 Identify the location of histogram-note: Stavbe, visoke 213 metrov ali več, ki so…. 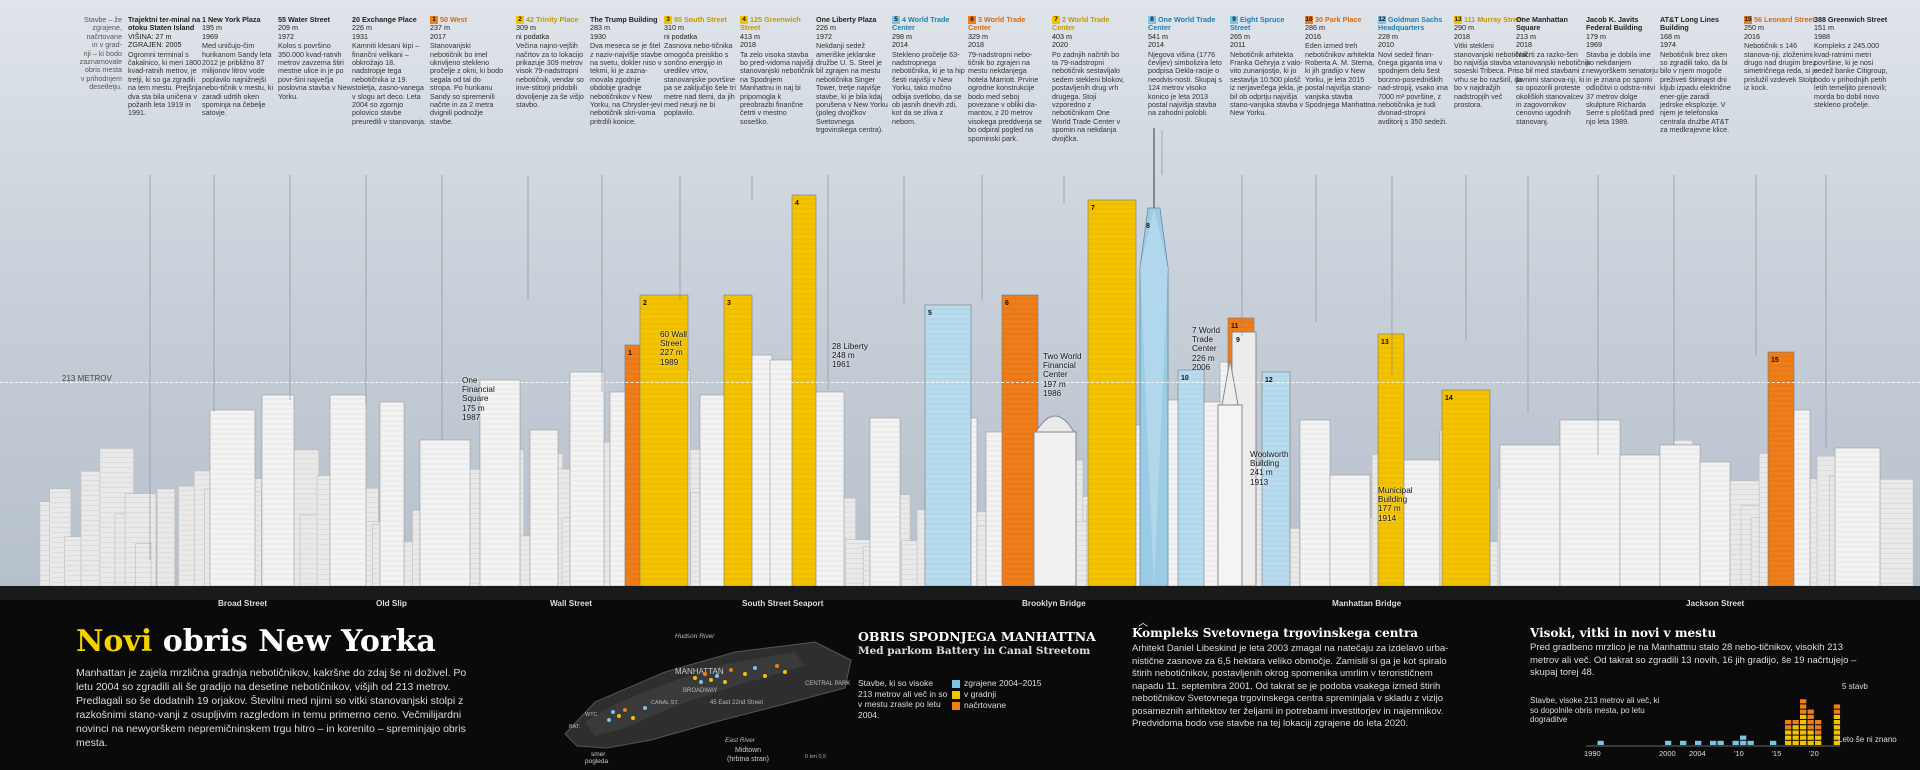
(1595, 710).